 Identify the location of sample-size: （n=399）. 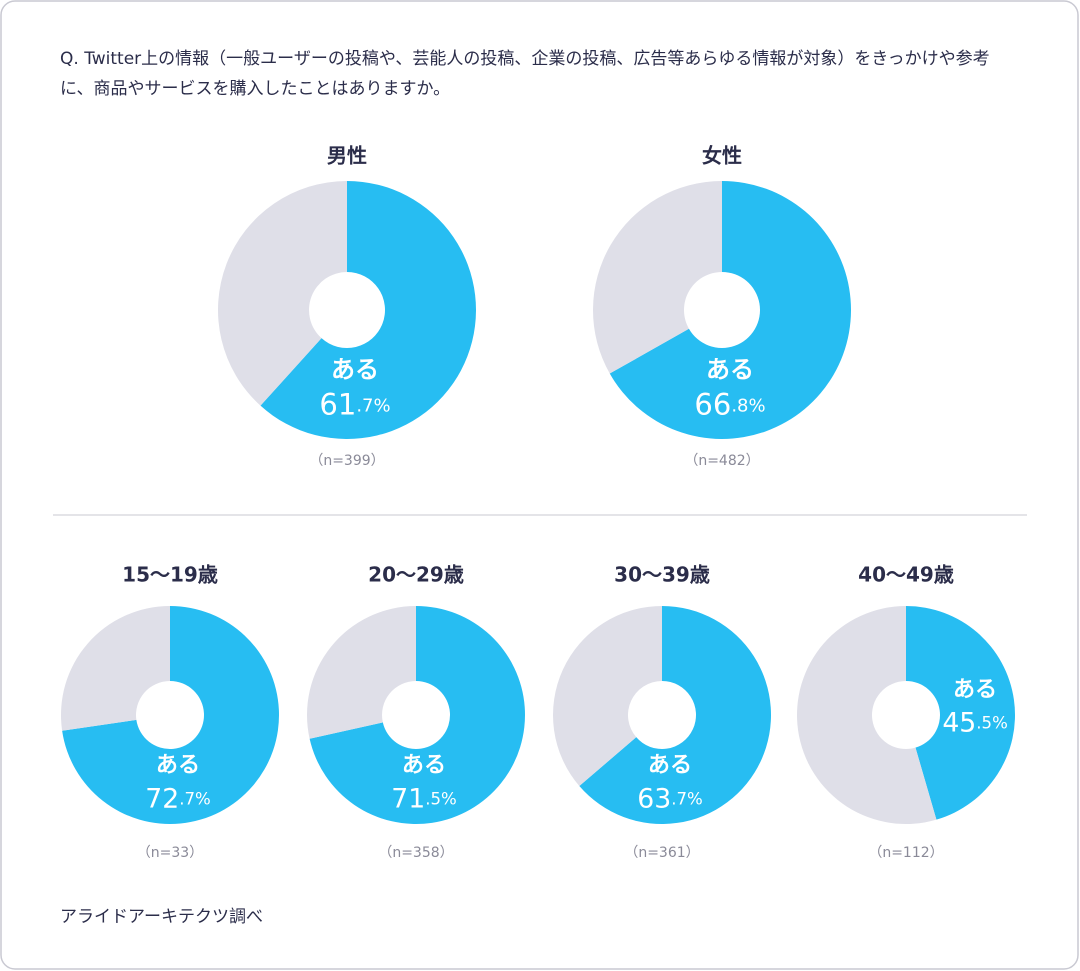
(346, 461).